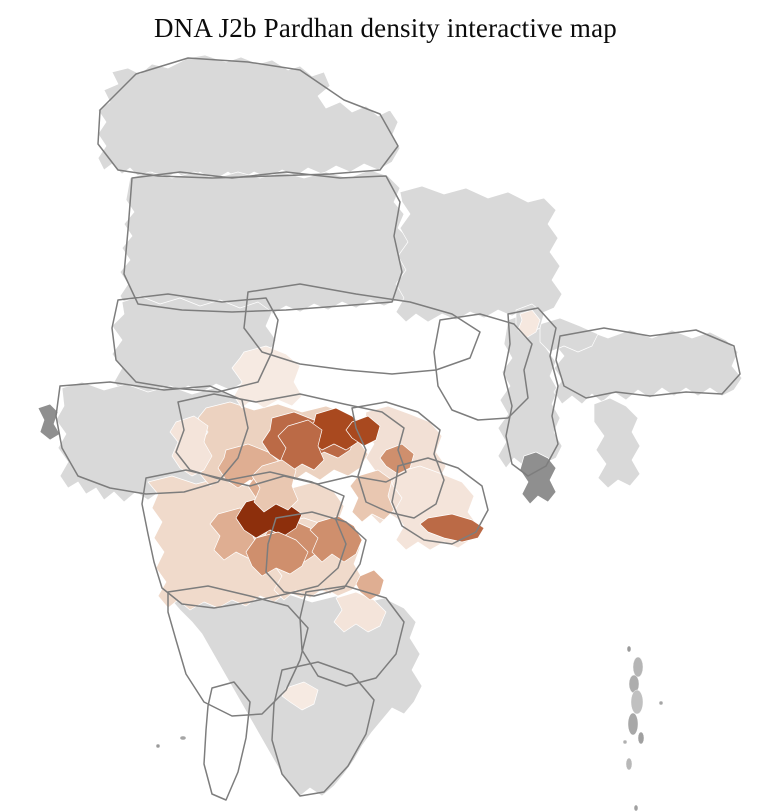  Describe the element at coordinates (372, 496) in the screenshot. I see `region-chhattisgarh-medium` at that location.